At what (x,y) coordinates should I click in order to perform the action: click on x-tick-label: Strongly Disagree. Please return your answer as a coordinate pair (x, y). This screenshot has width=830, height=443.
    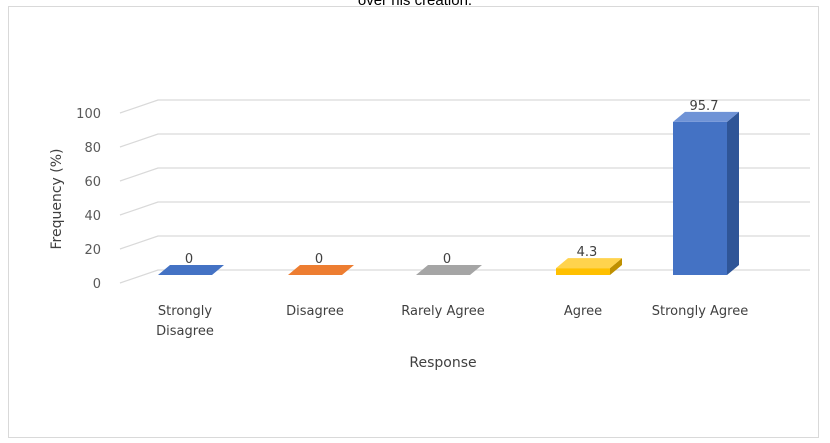
    Looking at the image, I should click on (185, 321).